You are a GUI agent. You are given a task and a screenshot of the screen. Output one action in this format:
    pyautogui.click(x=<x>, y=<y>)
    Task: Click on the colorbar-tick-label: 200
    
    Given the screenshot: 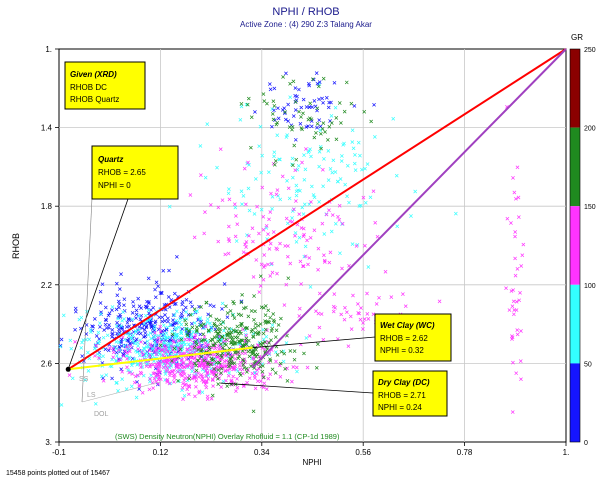 What is the action you would take?
    pyautogui.click(x=590, y=129)
    